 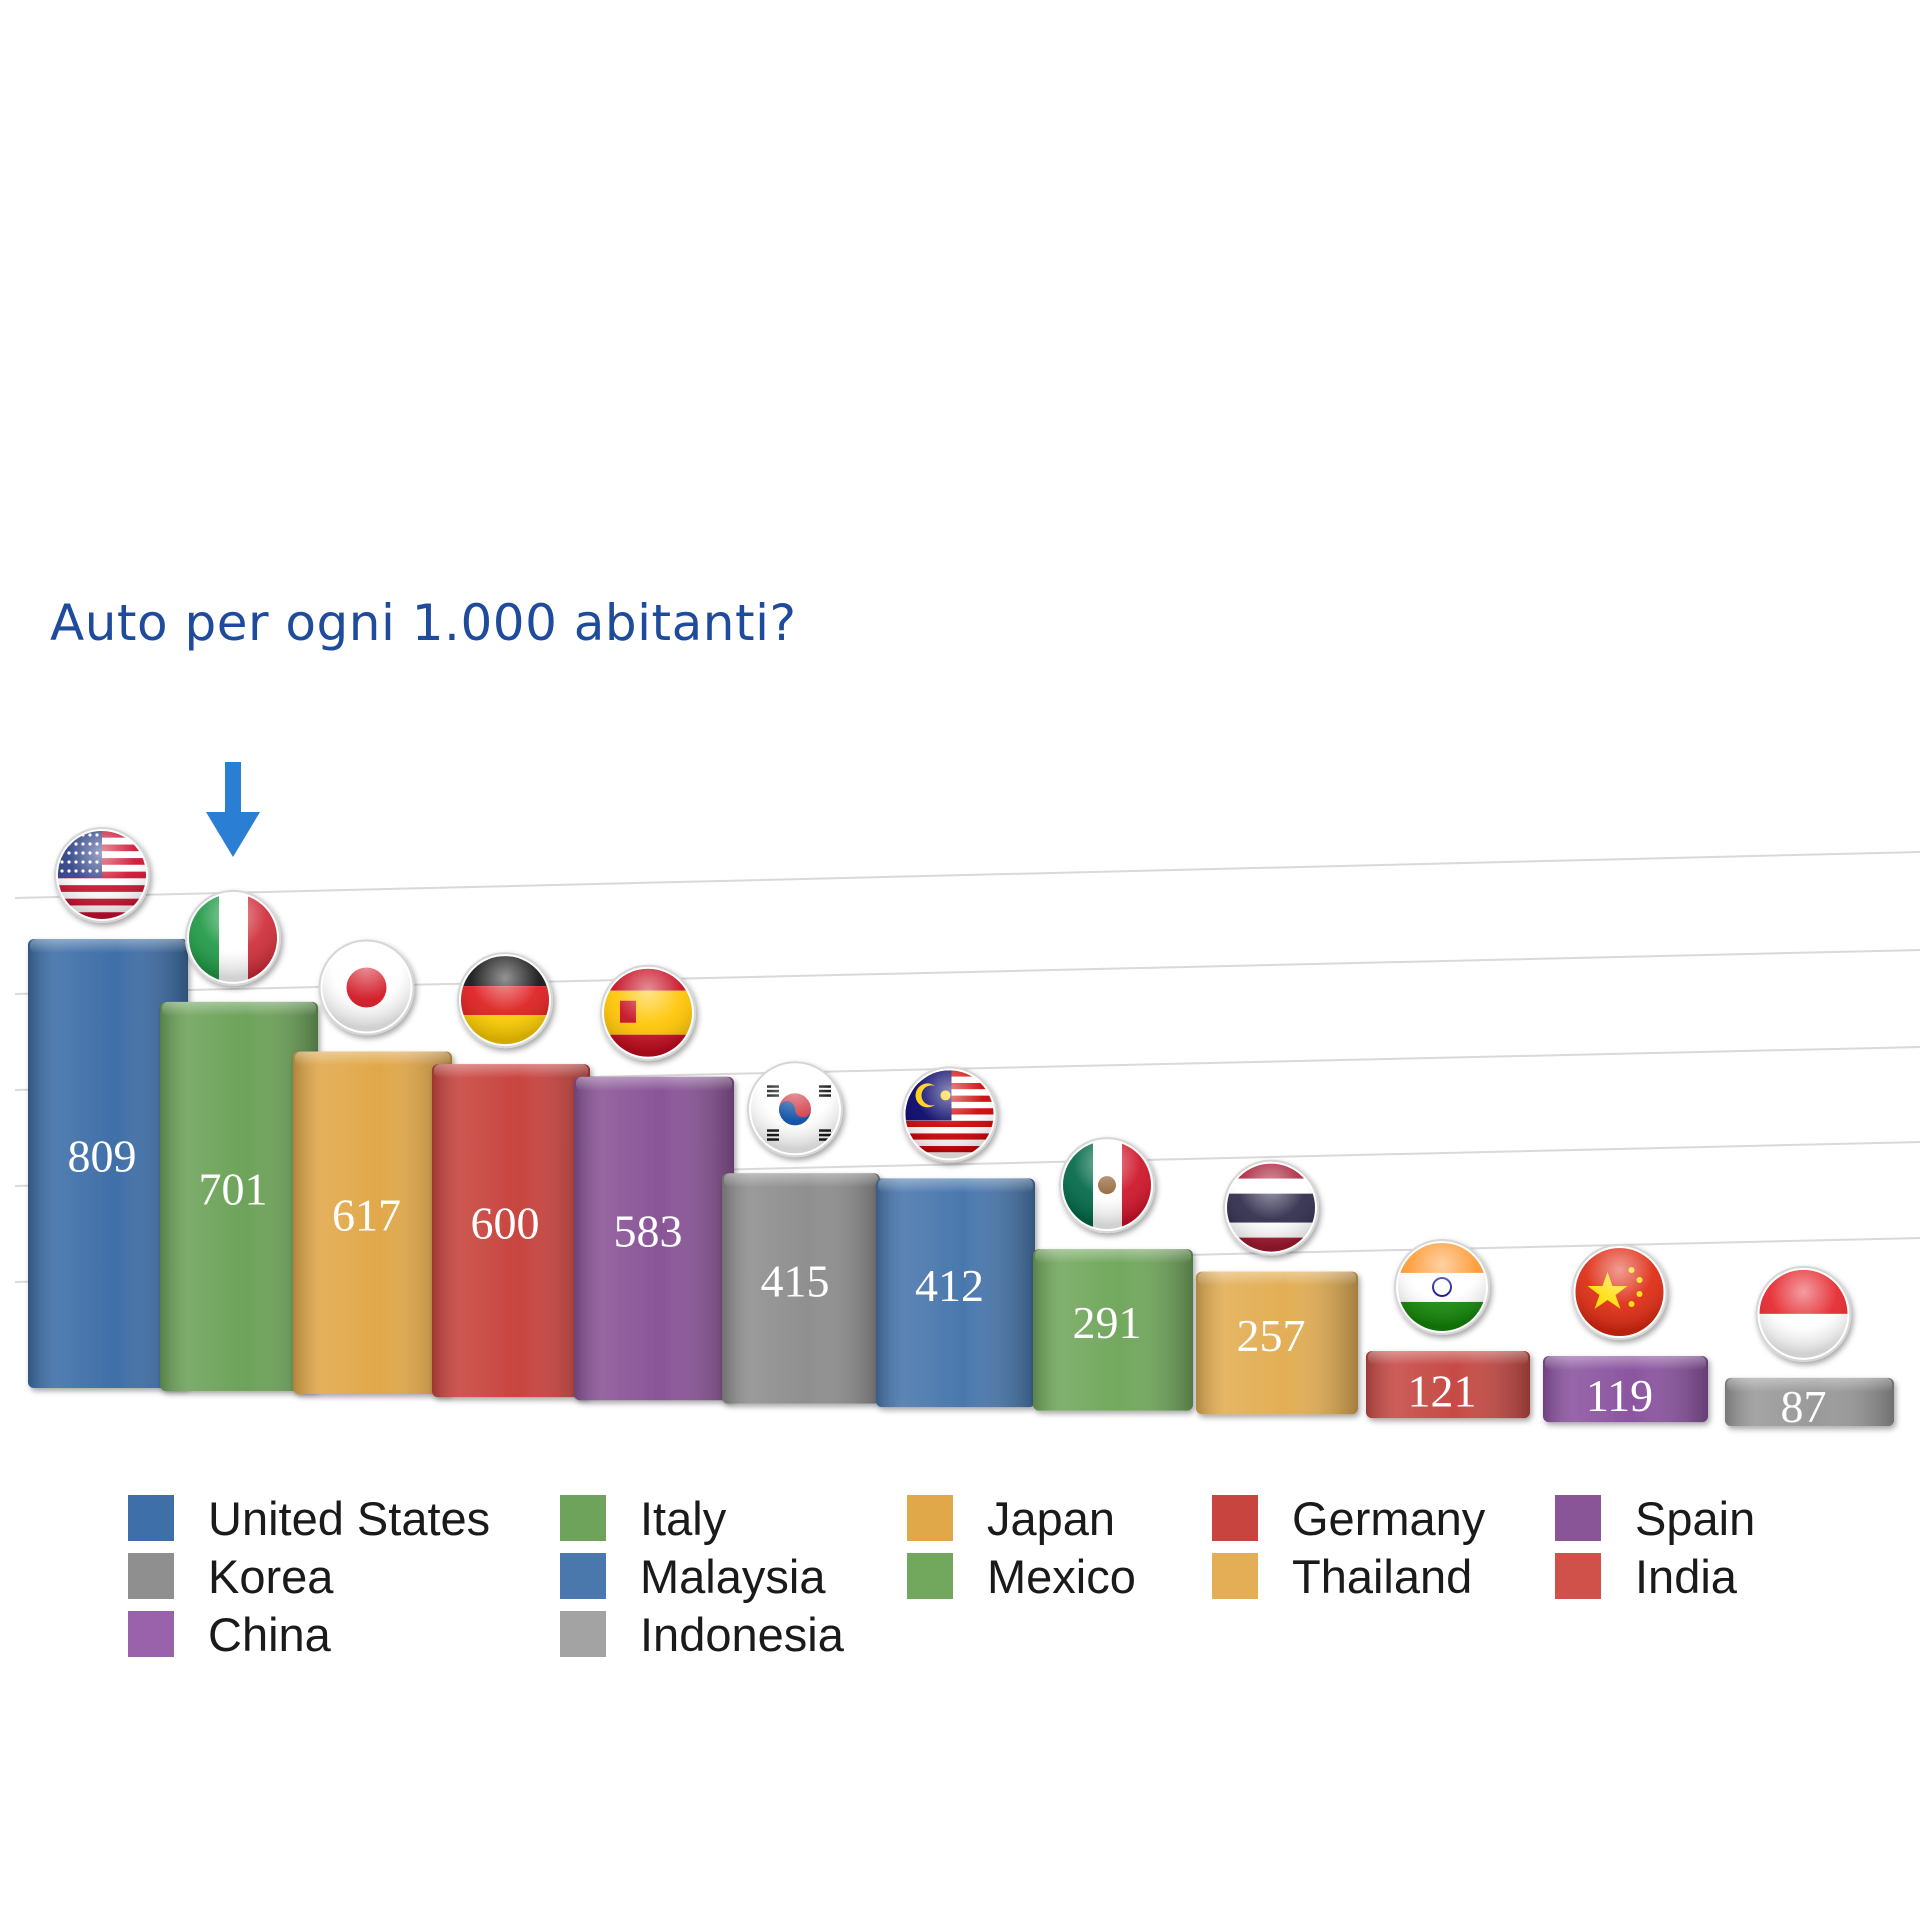 I want to click on legend-label: Italy, so click(x=683, y=1518).